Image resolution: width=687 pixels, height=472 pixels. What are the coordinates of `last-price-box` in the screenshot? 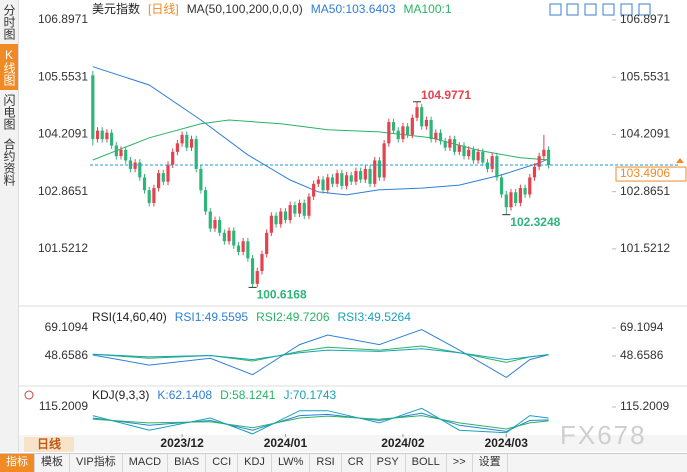 It's located at (651, 174).